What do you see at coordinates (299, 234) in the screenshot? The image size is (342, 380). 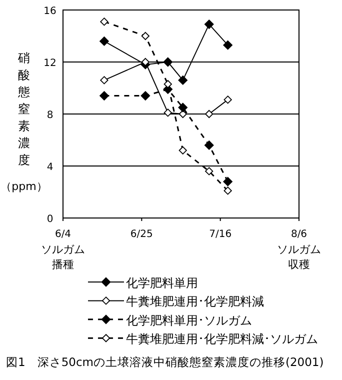 I see `x-tick-label: 8/6` at bounding box center [299, 234].